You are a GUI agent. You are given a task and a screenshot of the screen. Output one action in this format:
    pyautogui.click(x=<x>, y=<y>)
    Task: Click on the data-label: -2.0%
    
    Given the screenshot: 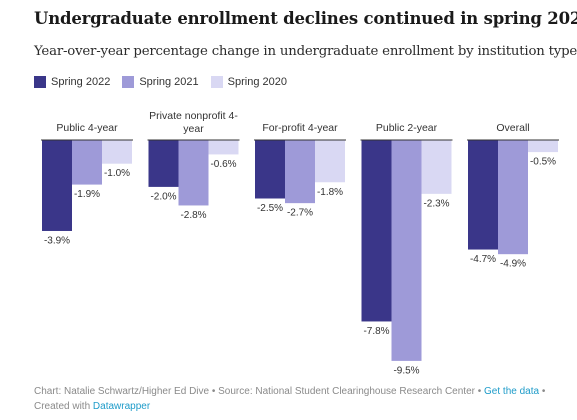 What is the action you would take?
    pyautogui.click(x=163, y=196)
    